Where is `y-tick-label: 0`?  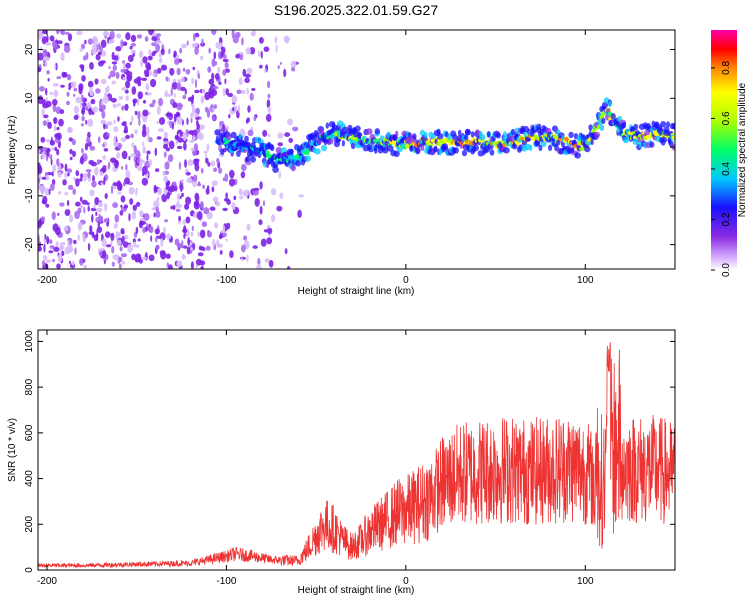
y-tick-label: 0 is located at coordinates (29, 147).